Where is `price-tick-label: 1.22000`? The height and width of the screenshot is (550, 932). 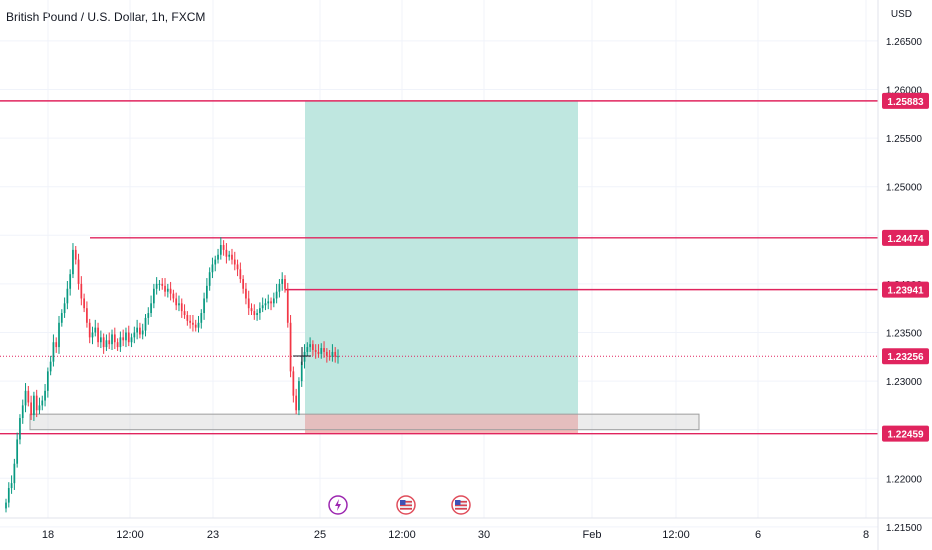
price-tick-label: 1.22000 is located at coordinates (904, 479).